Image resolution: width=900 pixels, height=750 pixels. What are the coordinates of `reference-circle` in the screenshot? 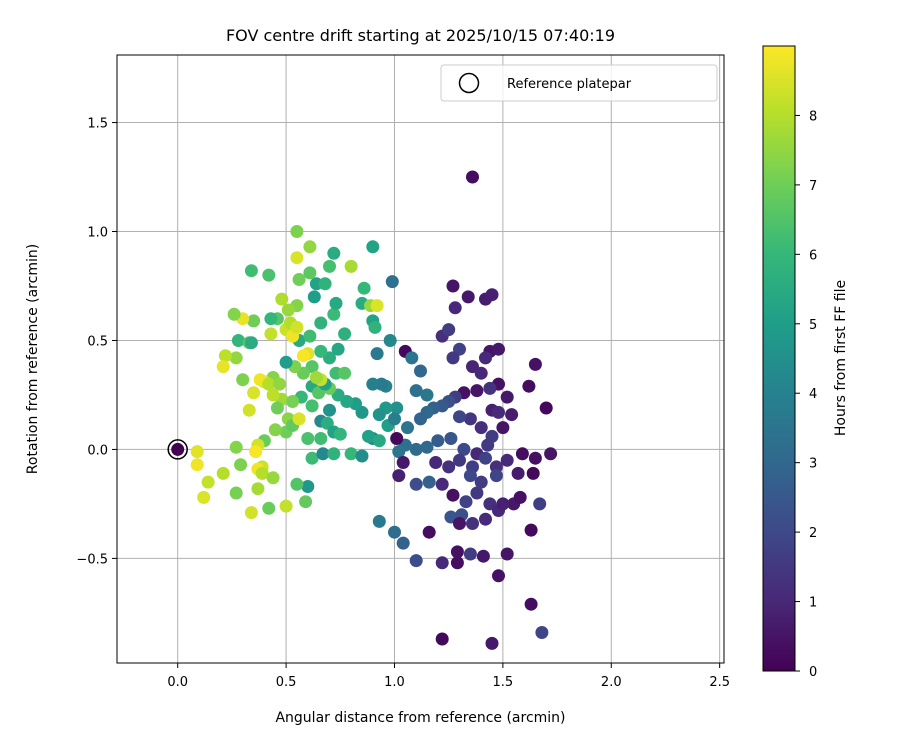 It's located at (177, 449).